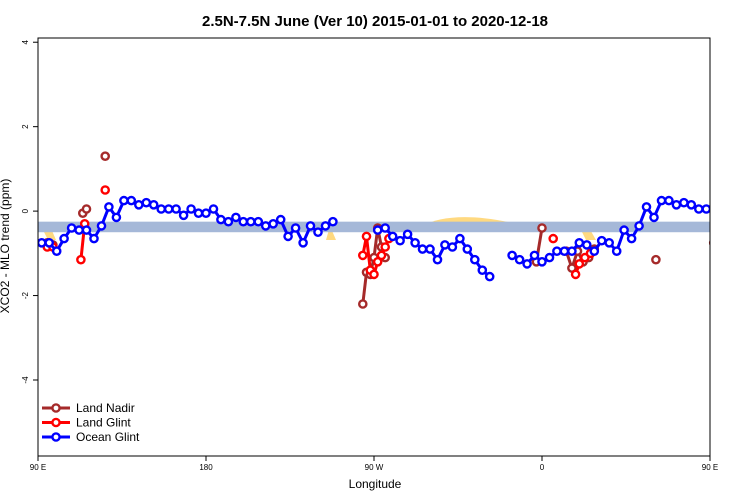 The image size is (750, 500). What do you see at coordinates (25, 210) in the screenshot?
I see `y-tick-label: 0` at bounding box center [25, 210].